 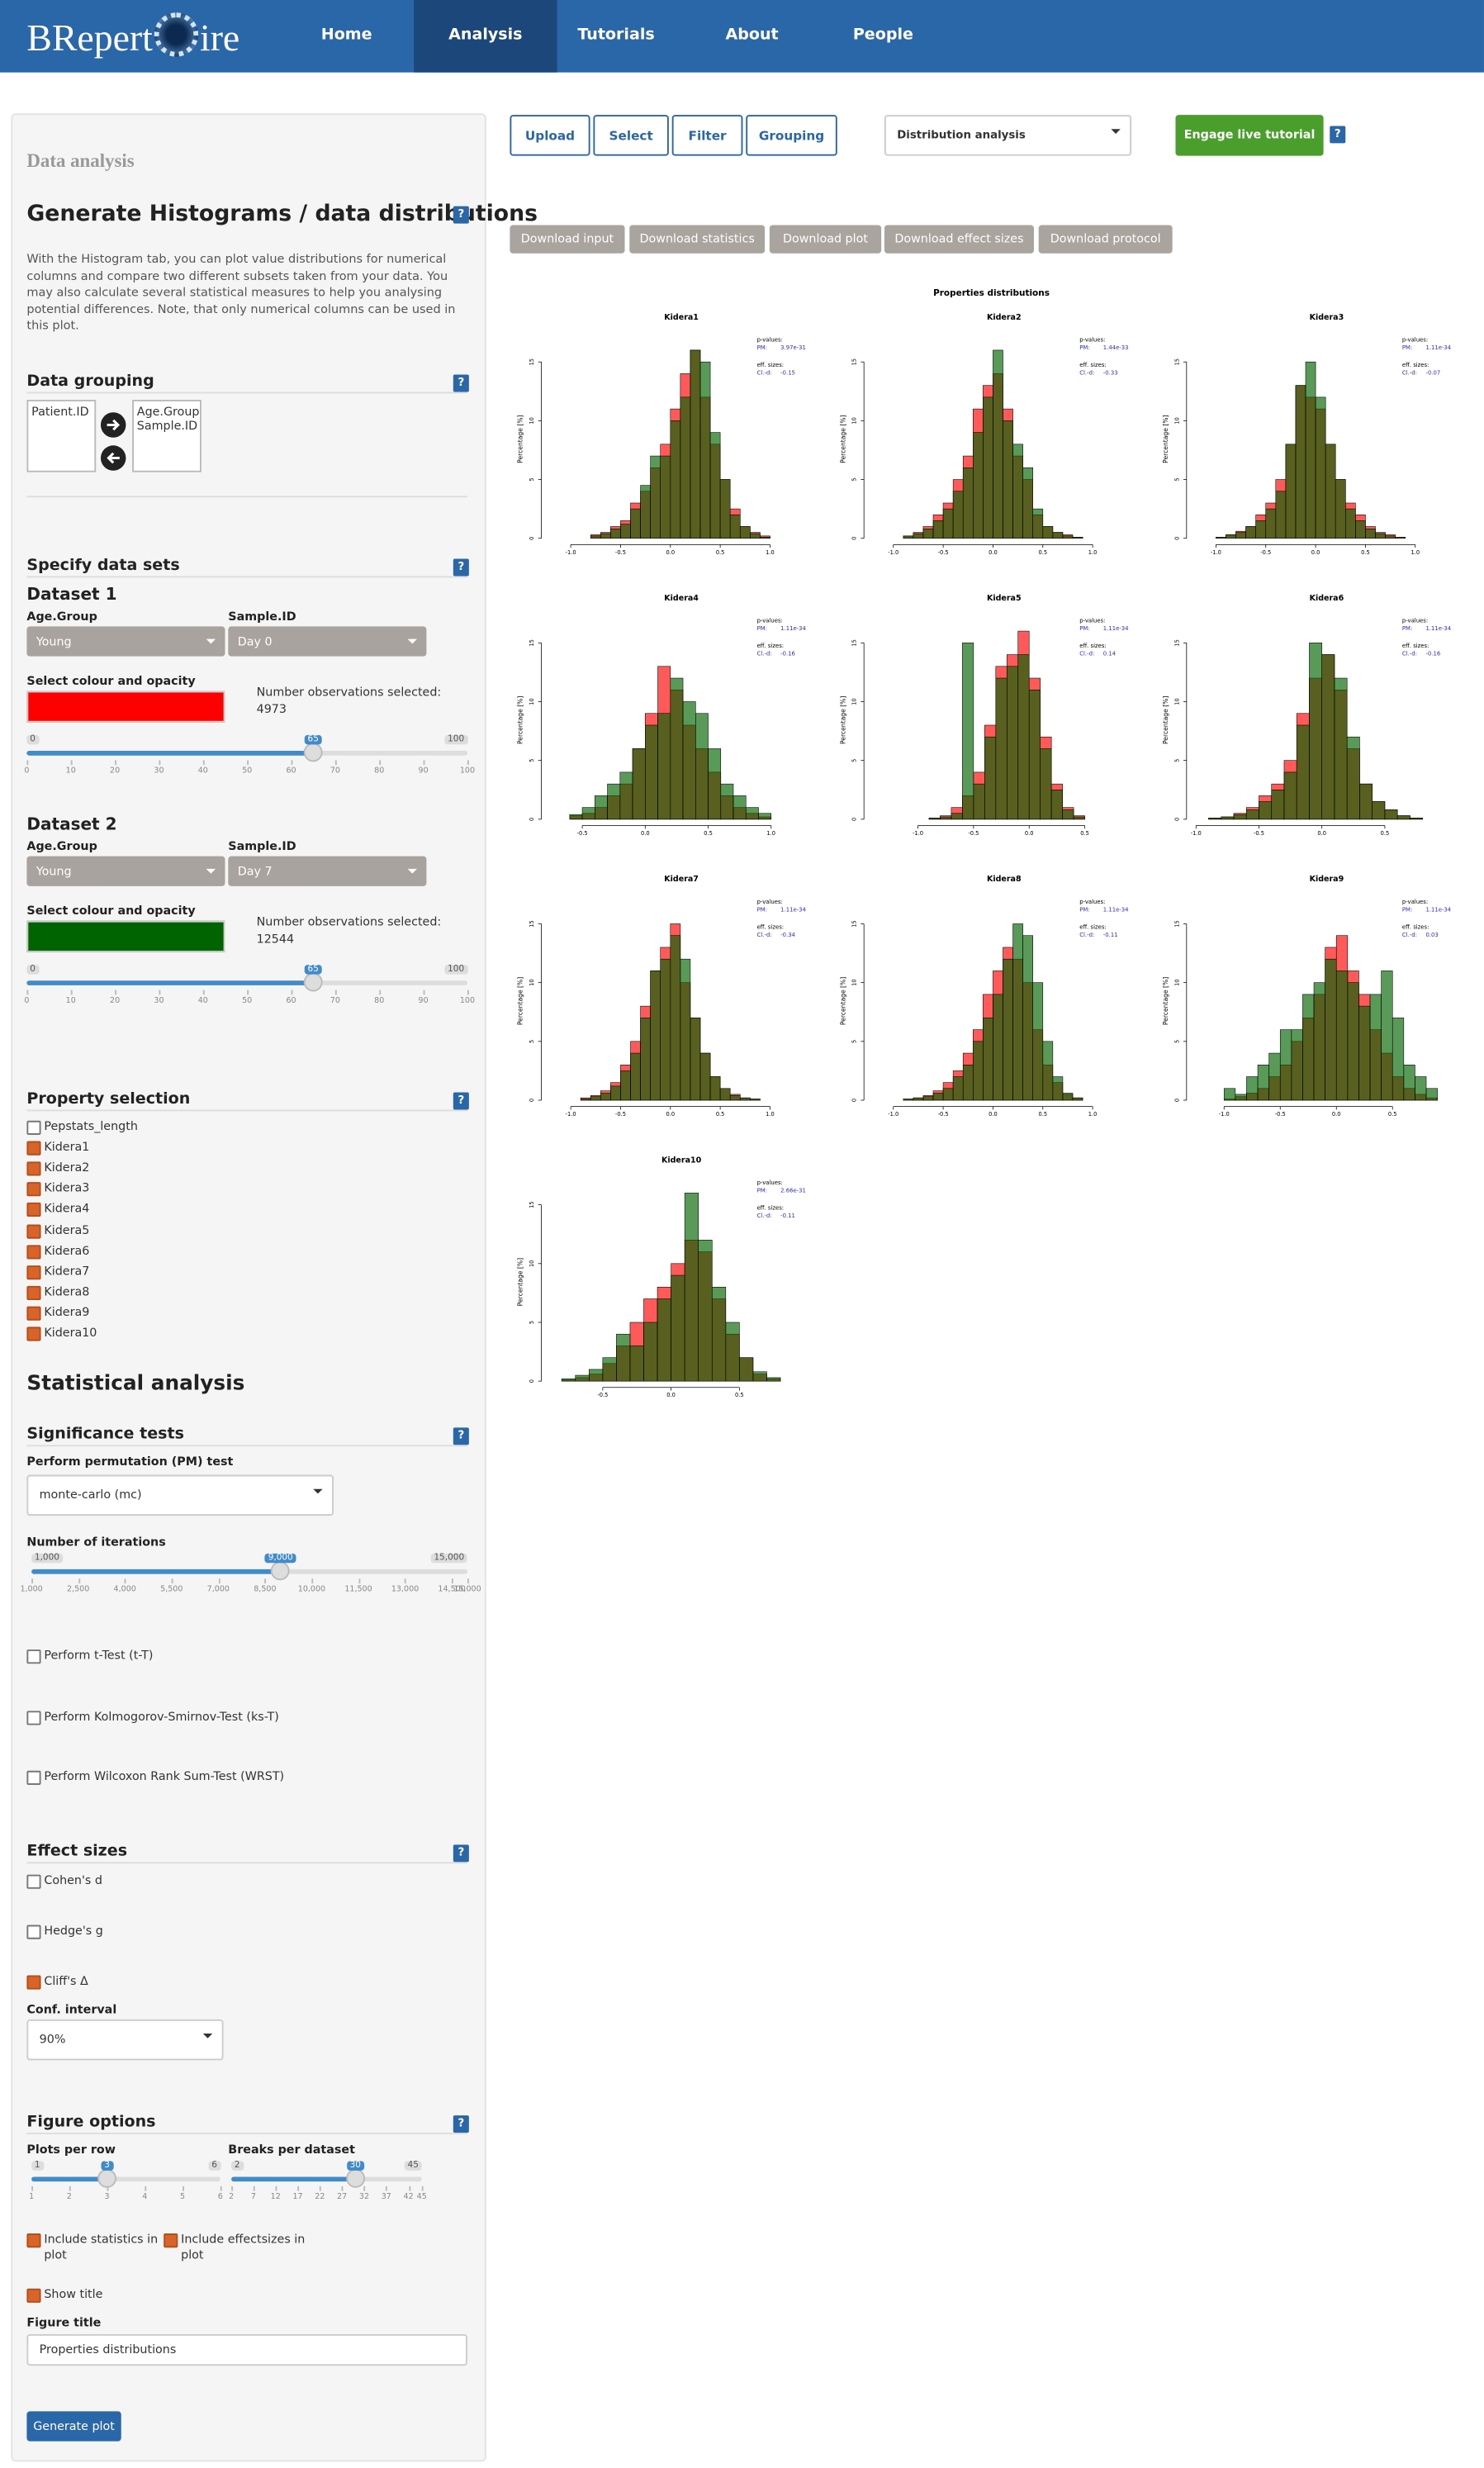 I want to click on list-item: Sample.ID, so click(x=167, y=426).